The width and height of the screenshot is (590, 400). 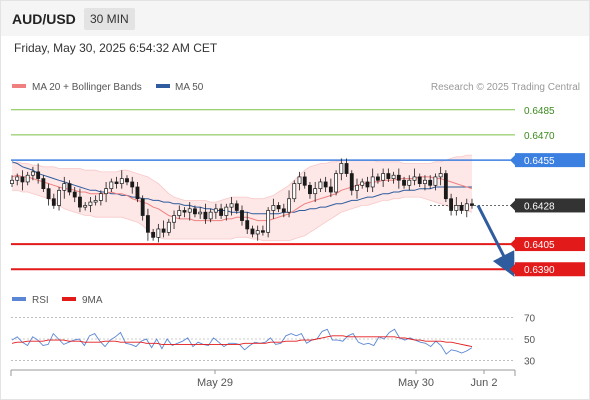 What do you see at coordinates (484, 383) in the screenshot?
I see `x-tick-label: Jun 2` at bounding box center [484, 383].